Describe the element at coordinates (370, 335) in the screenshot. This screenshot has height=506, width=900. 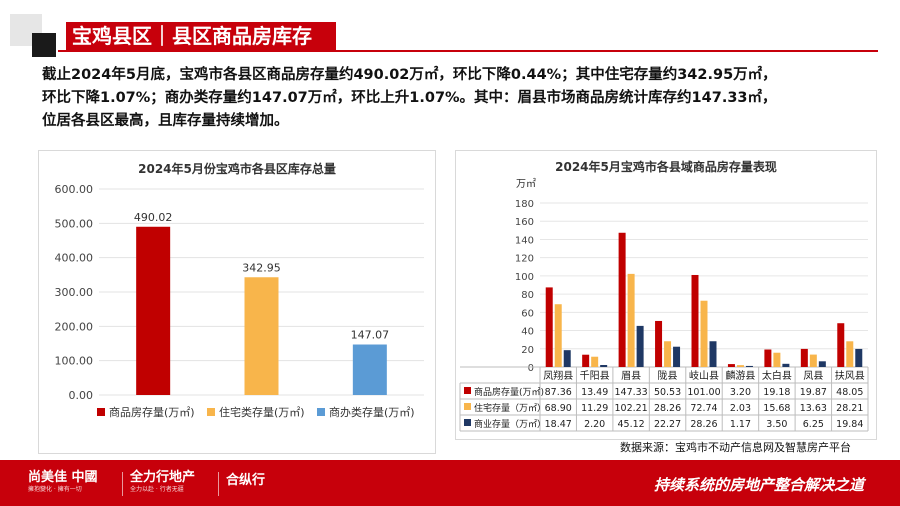
I see `data-label: 147.07` at that location.